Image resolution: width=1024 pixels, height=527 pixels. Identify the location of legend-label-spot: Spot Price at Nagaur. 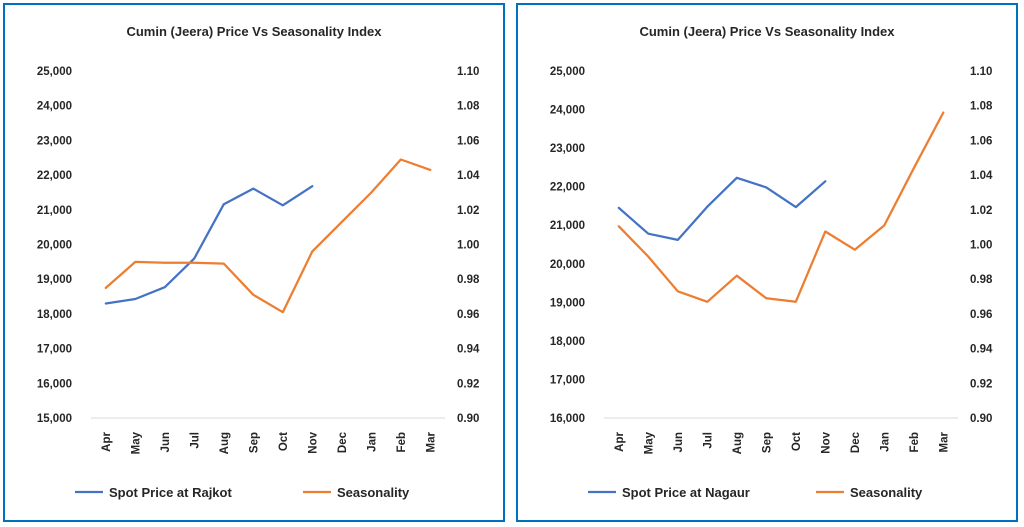
(686, 492).